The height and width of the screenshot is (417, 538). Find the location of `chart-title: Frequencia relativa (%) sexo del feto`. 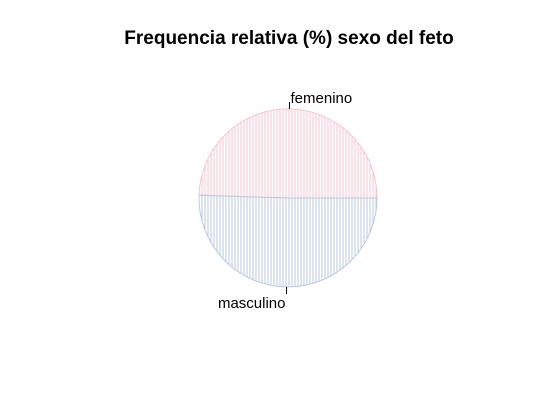

chart-title: Frequencia relativa (%) sexo del feto is located at coordinates (289, 38).